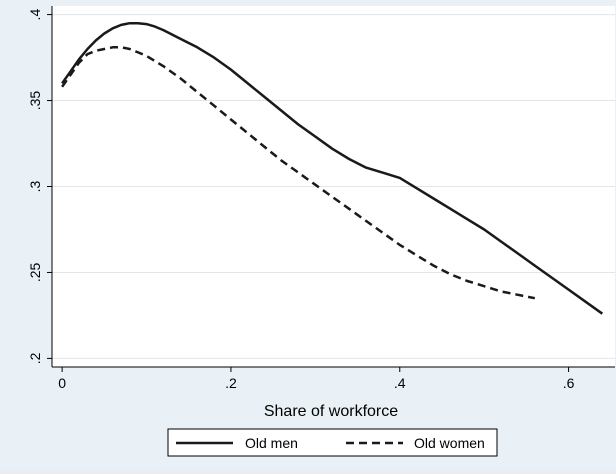 The image size is (616, 474). What do you see at coordinates (35, 101) in the screenshot?
I see `y-tick-label: .35` at bounding box center [35, 101].